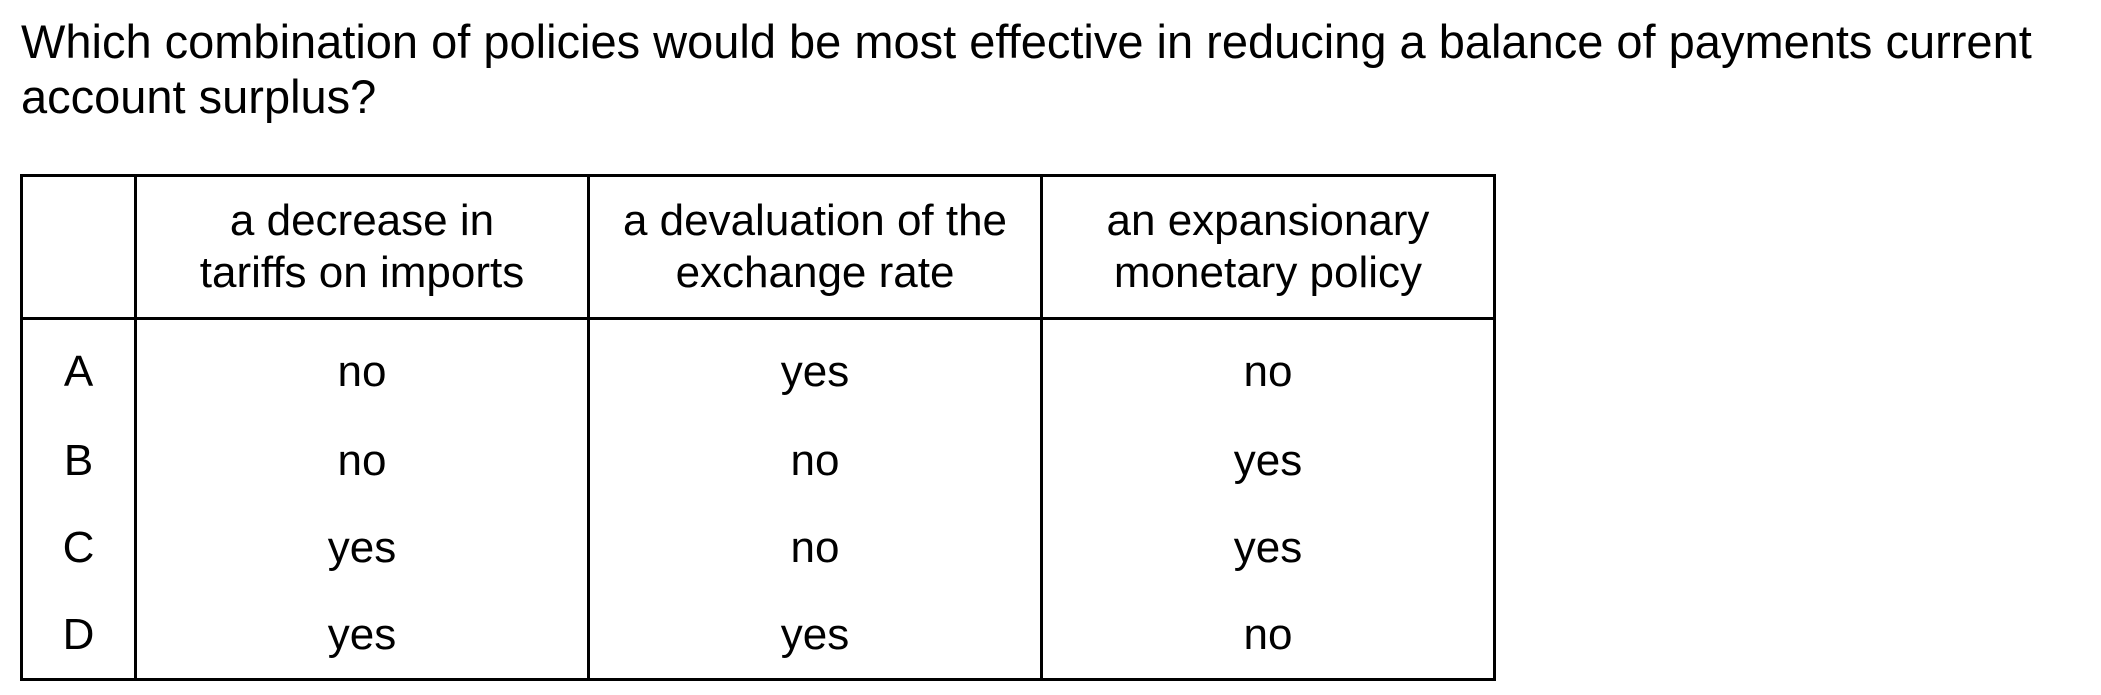 The height and width of the screenshot is (695, 2101). What do you see at coordinates (1268, 247) in the screenshot?
I see `header-monetary: an expansionary monetary policy` at bounding box center [1268, 247].